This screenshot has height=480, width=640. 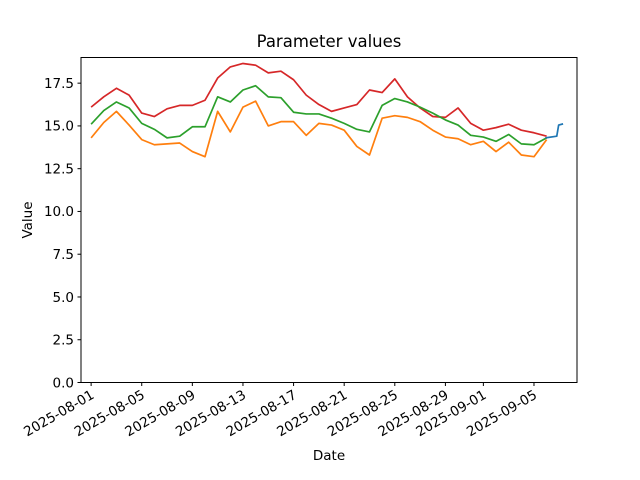 I want to click on y-tick-label: 15.0, so click(x=59, y=127).